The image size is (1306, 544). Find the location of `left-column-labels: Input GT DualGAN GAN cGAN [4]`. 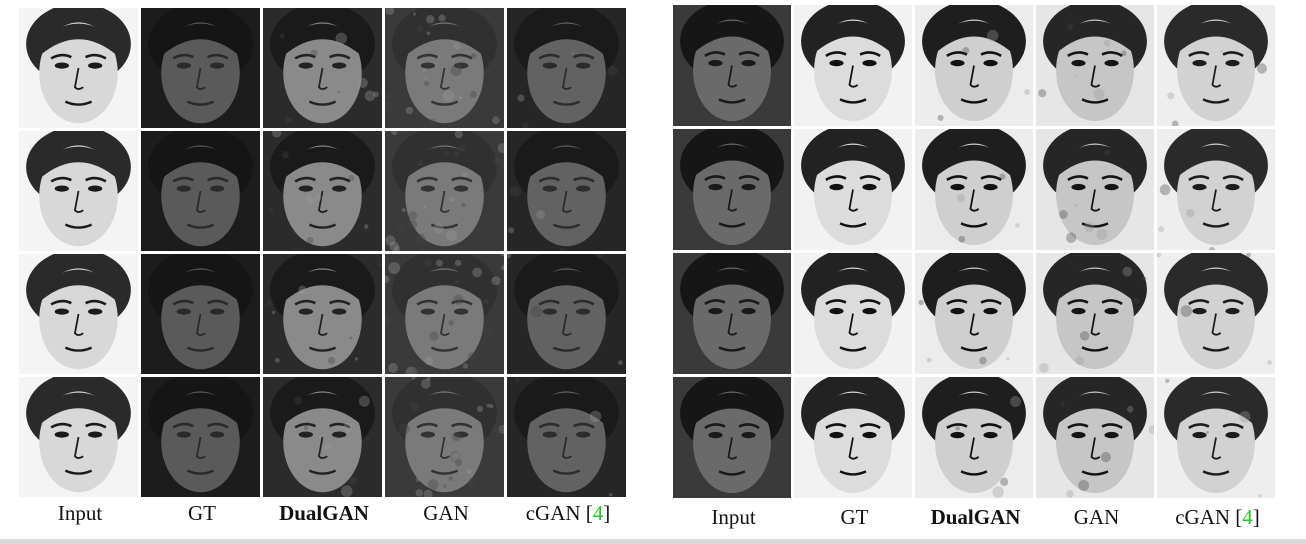

left-column-labels: Input GT DualGAN GAN cGAN [4] is located at coordinates (324, 513).